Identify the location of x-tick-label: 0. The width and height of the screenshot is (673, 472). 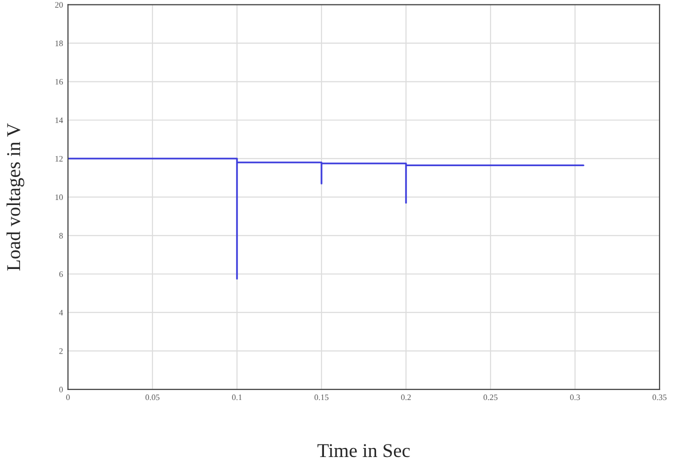
(68, 397).